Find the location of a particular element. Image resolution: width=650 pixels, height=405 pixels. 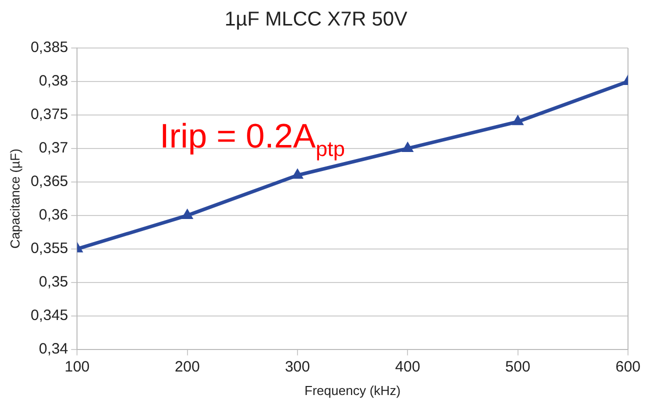

y-tick-label: 0,38 is located at coordinates (53, 81).